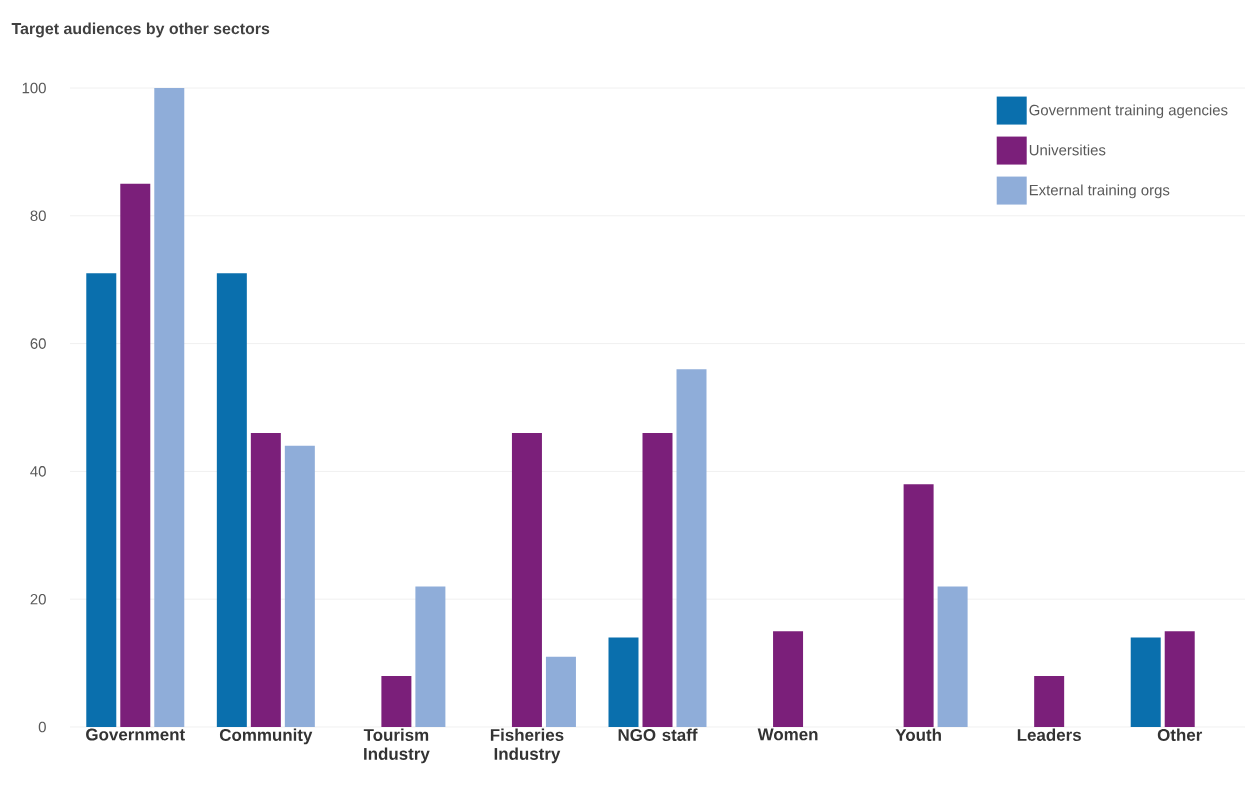  What do you see at coordinates (140, 30) in the screenshot?
I see `chart-title: Target audiences by other sectors` at bounding box center [140, 30].